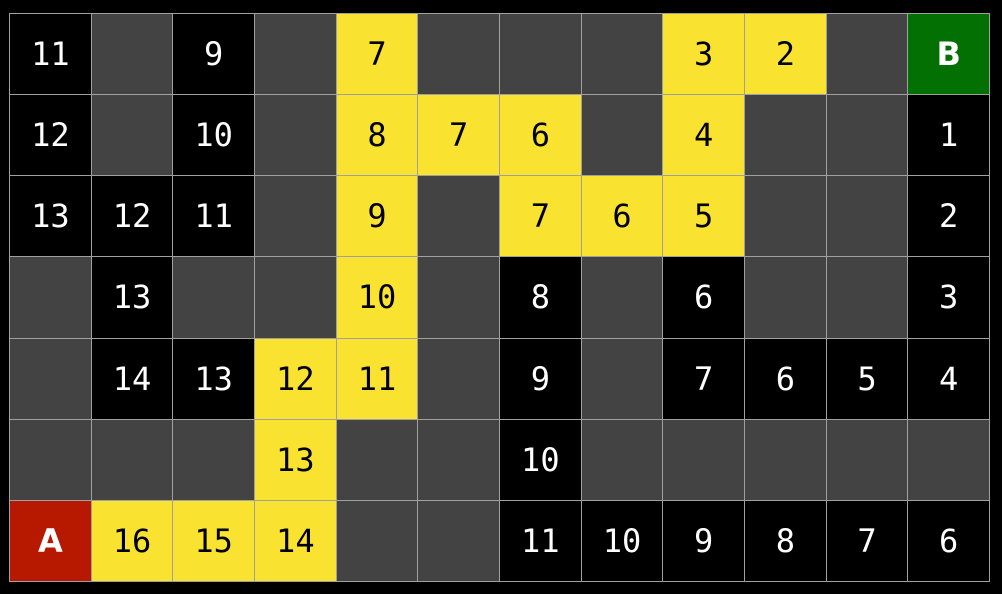 This screenshot has width=1002, height=594. I want to click on open-cell: 4, so click(949, 379).